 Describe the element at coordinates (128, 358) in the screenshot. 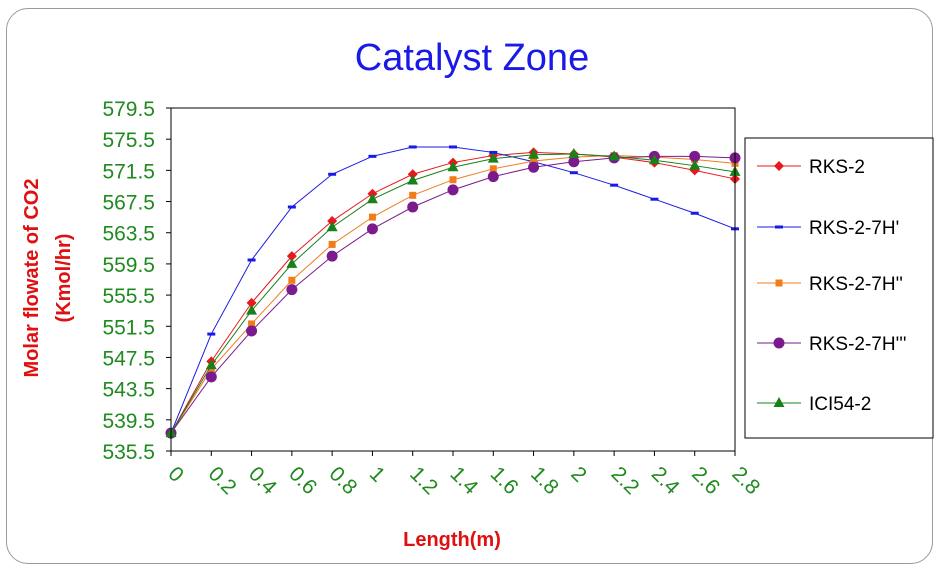

I see `y-tick-label: 547.5` at that location.